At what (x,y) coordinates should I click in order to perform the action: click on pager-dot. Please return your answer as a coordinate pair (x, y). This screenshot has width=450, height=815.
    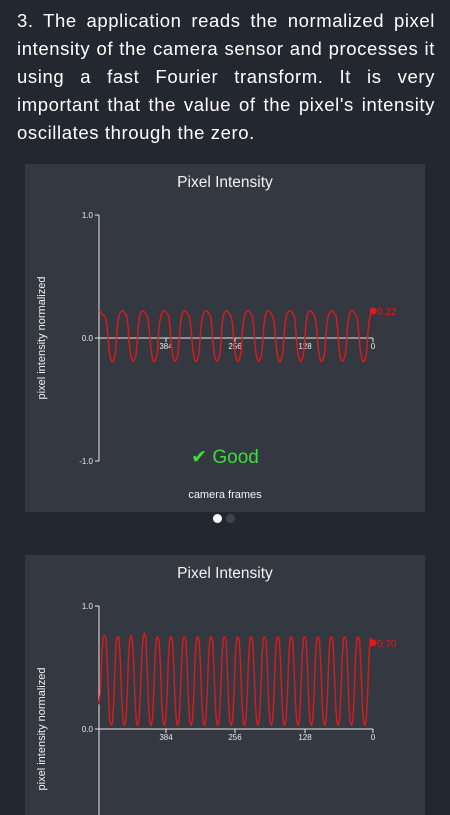
    Looking at the image, I should click on (230, 518).